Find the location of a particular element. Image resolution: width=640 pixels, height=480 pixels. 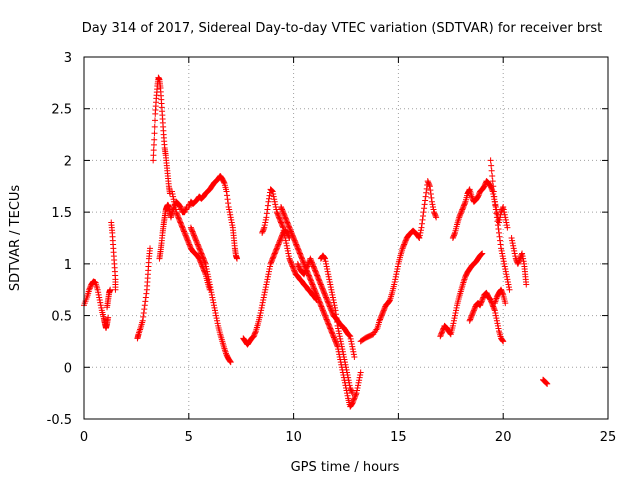

x-tick-label: 20 is located at coordinates (503, 437).